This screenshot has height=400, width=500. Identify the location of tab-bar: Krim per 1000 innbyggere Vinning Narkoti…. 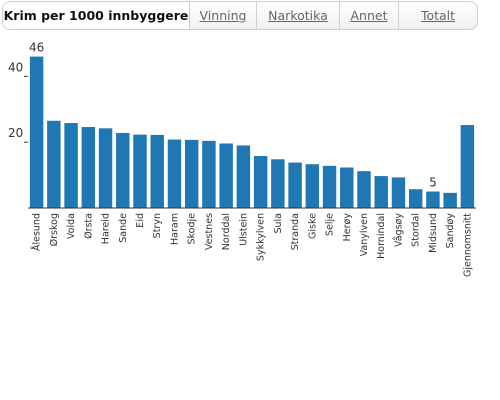
(240, 15).